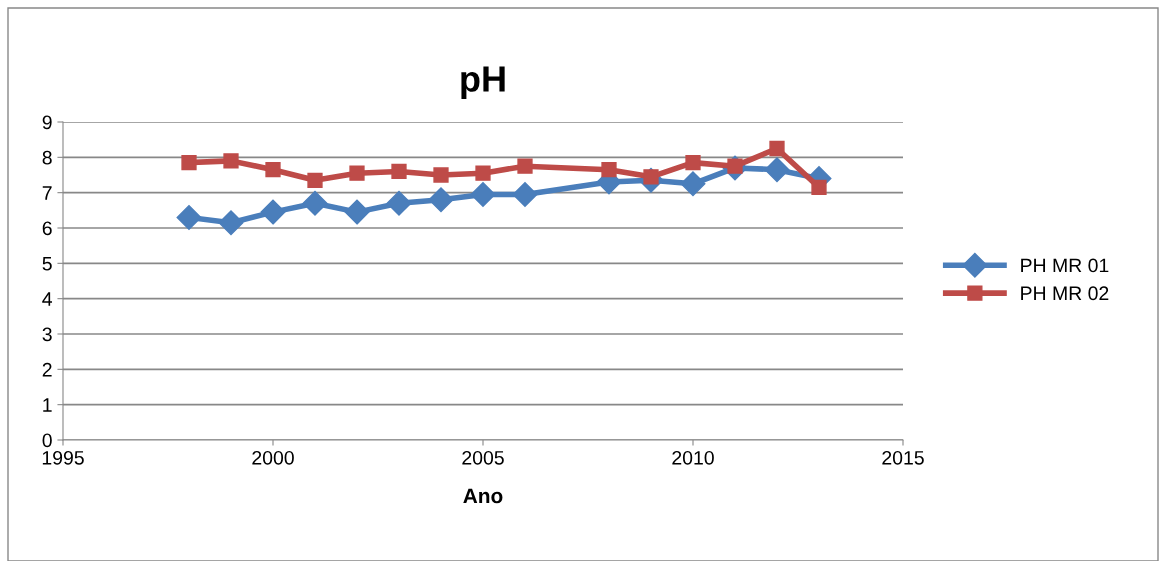 The image size is (1161, 561). I want to click on y-tick-label: 4, so click(47, 299).